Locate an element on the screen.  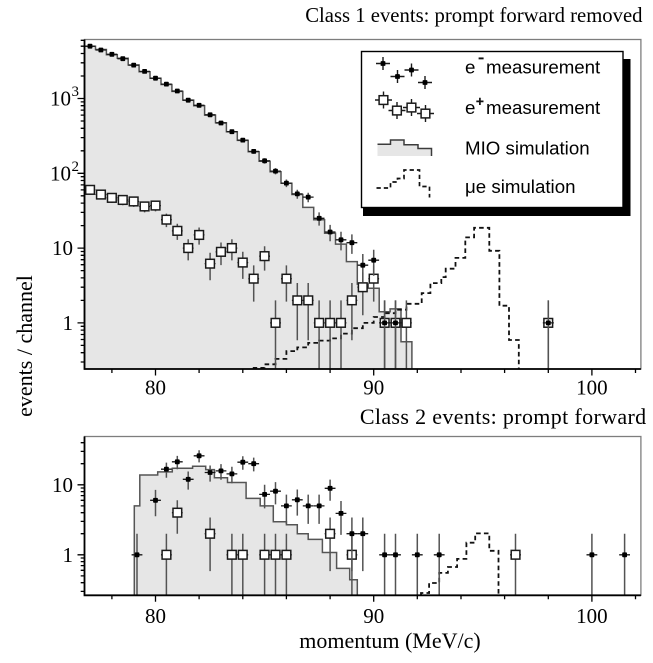
svg-text: MIO simulation is located at coordinates (527, 148).